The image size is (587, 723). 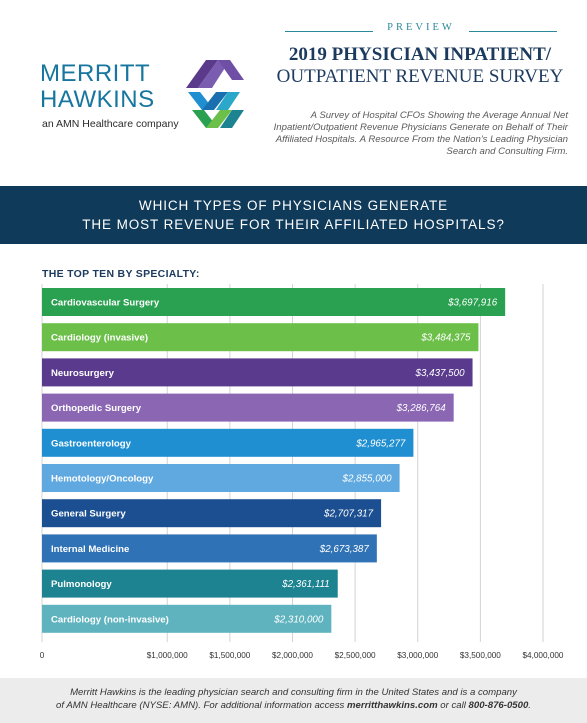 What do you see at coordinates (83, 373) in the screenshot?
I see `bar-category-label: Neurosurgery` at bounding box center [83, 373].